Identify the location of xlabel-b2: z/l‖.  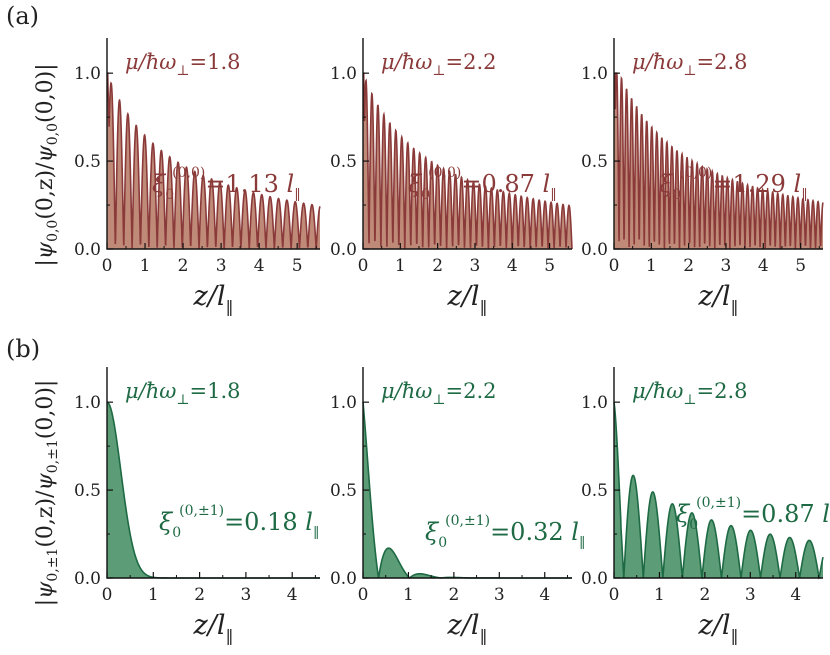
(467, 627).